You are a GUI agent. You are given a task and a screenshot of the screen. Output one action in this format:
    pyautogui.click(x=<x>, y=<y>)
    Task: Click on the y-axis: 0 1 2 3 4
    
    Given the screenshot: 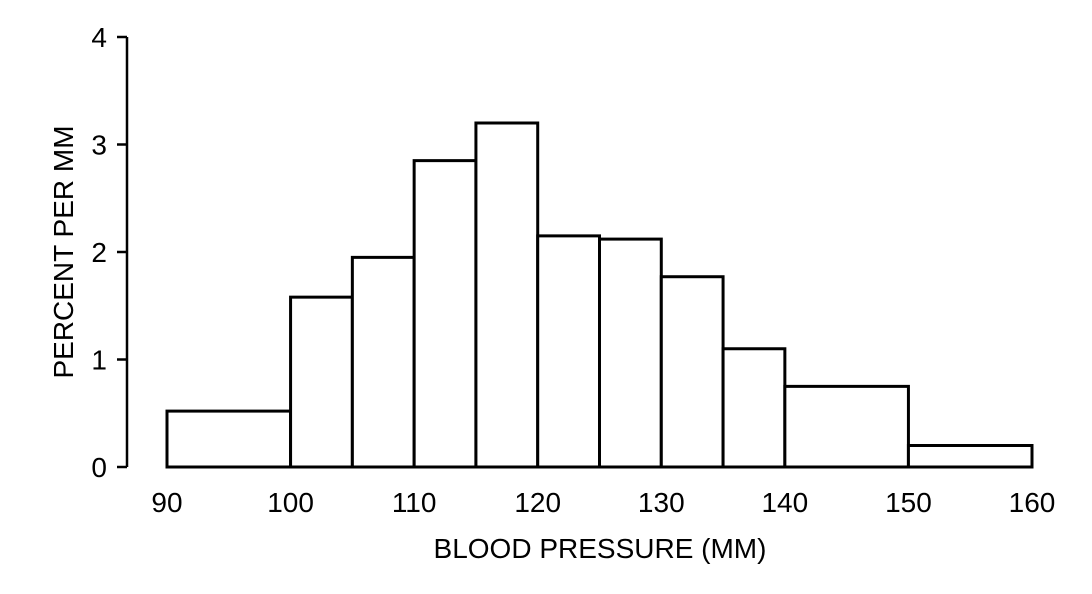 What is the action you would take?
    pyautogui.click(x=110, y=252)
    